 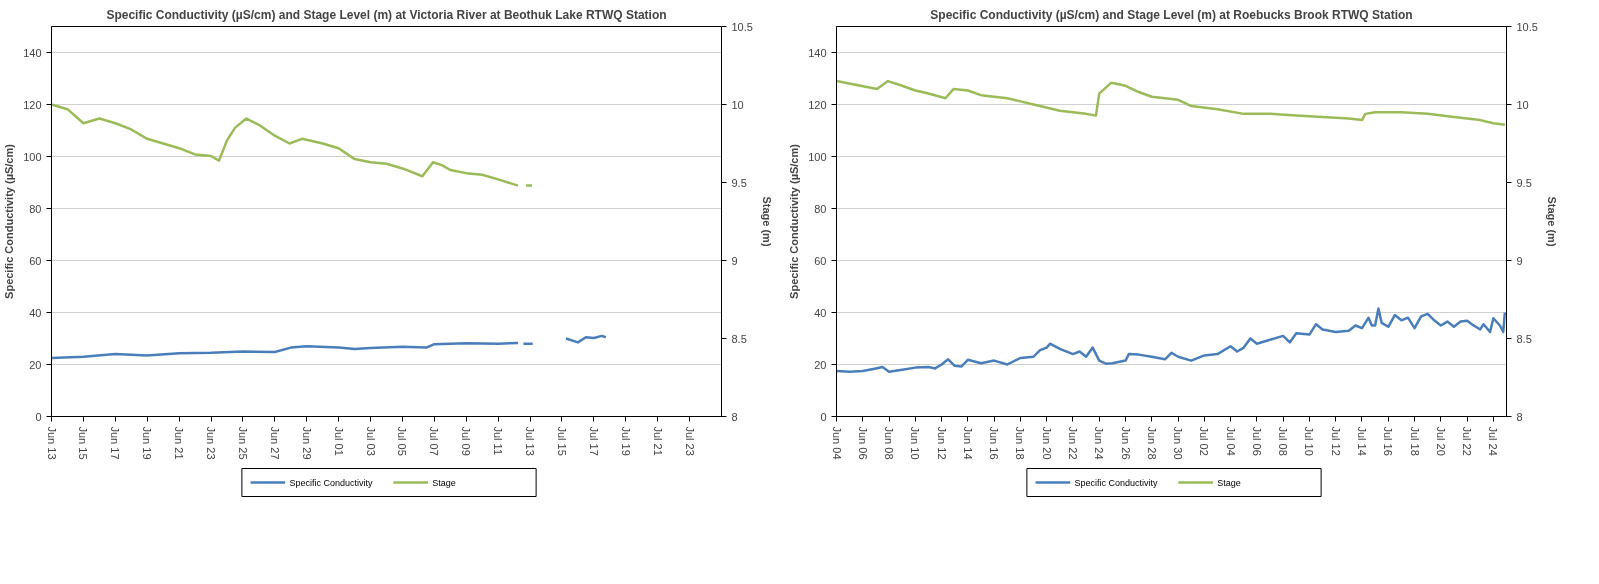 I want to click on x-tick-label: Jul 06, so click(x=1256, y=441).